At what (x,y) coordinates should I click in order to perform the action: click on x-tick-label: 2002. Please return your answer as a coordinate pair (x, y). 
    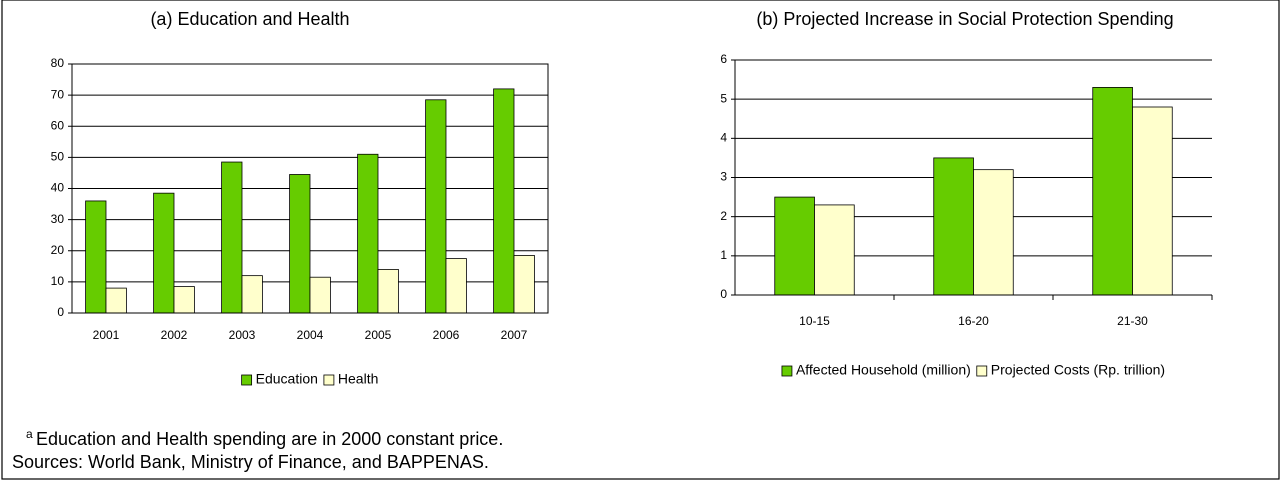
    Looking at the image, I should click on (174, 335).